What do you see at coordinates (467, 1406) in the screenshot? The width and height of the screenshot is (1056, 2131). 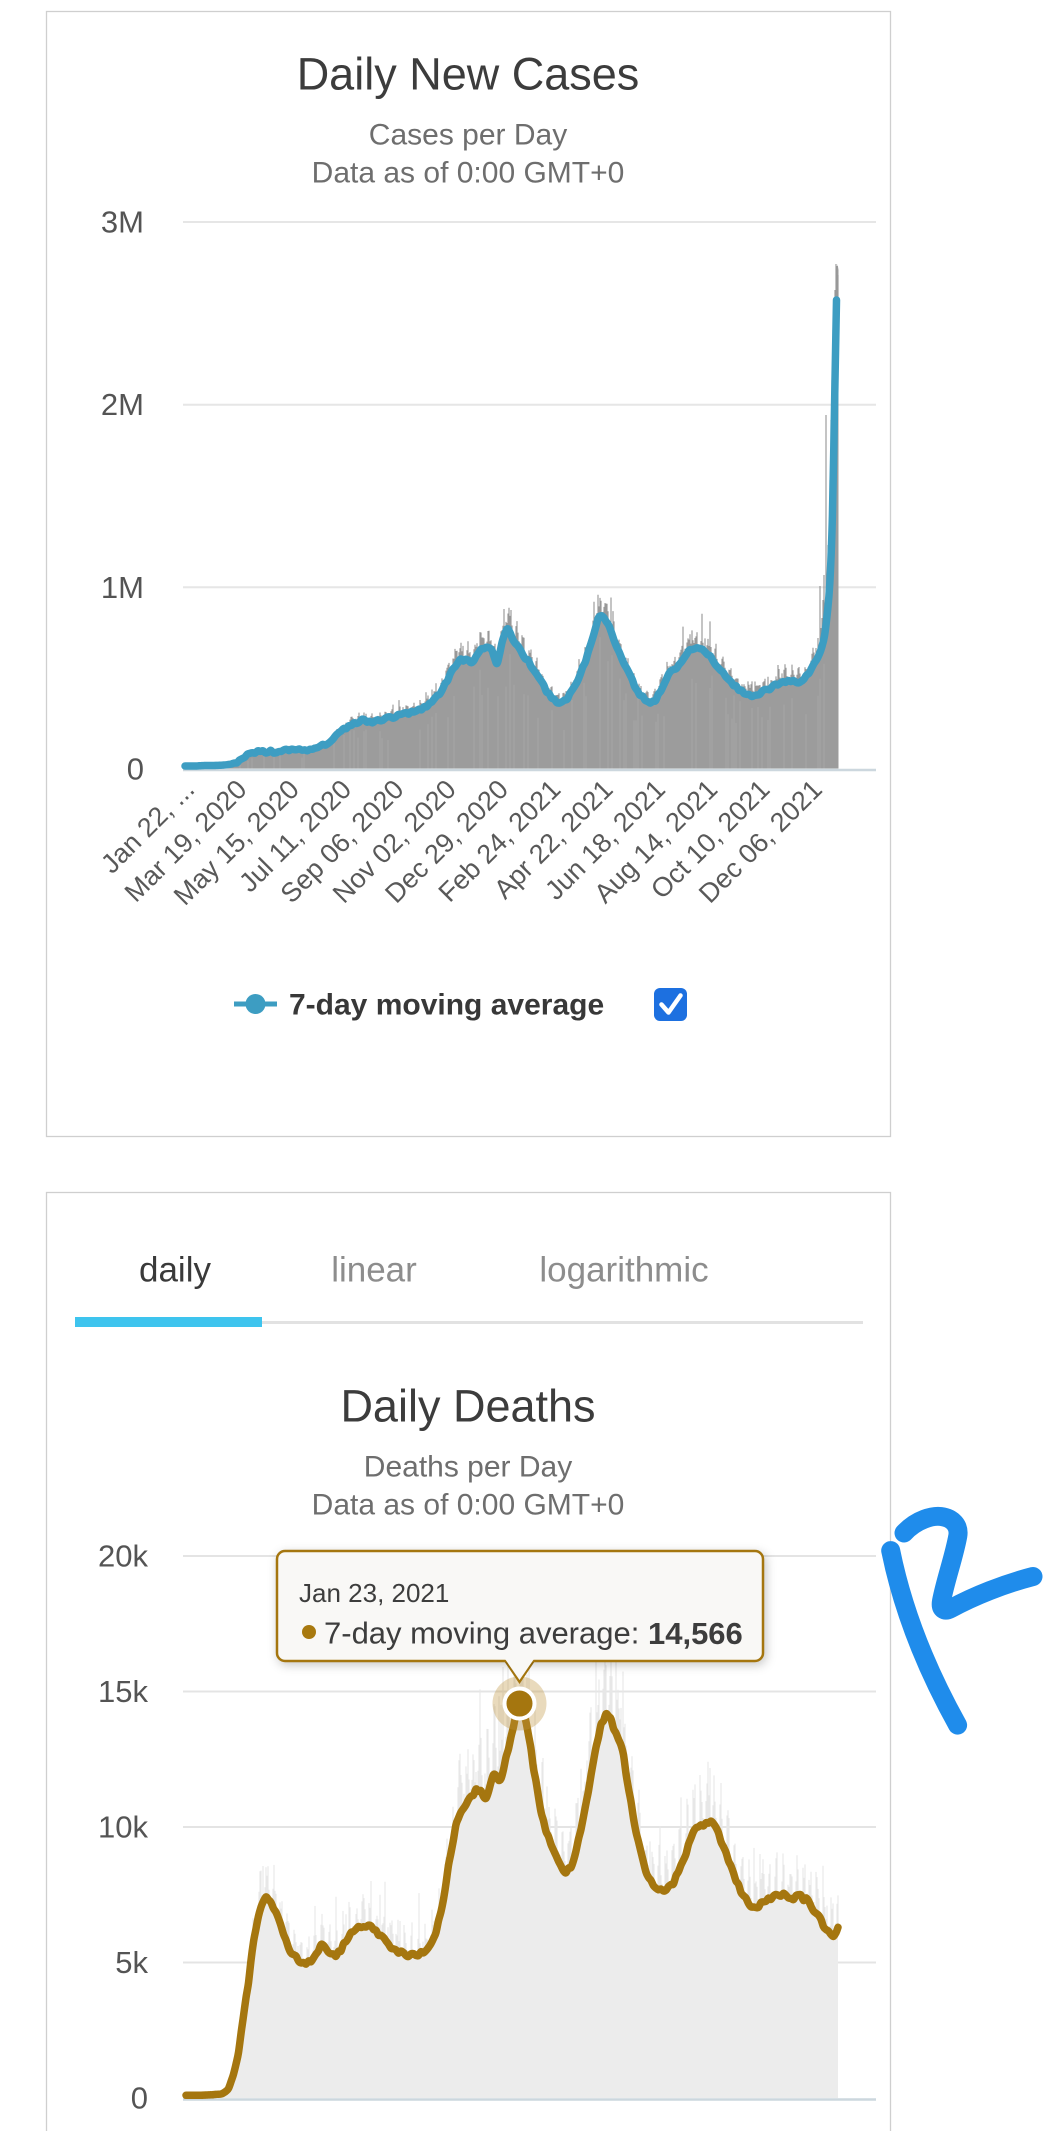 I see `svg-text: Daily Deaths` at bounding box center [467, 1406].